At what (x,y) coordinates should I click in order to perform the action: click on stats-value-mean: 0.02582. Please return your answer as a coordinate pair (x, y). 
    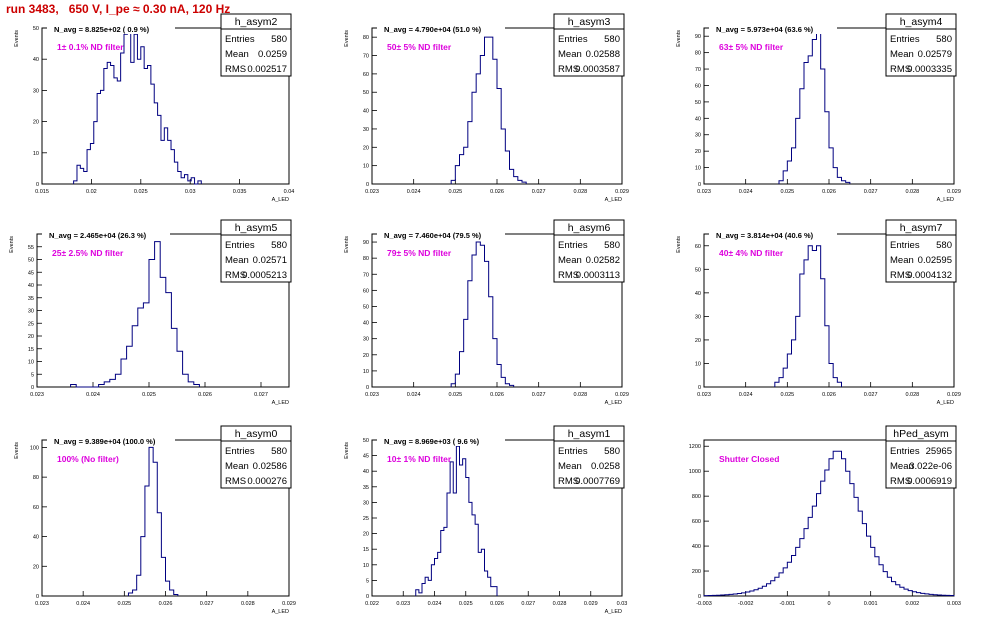
    Looking at the image, I should click on (603, 260).